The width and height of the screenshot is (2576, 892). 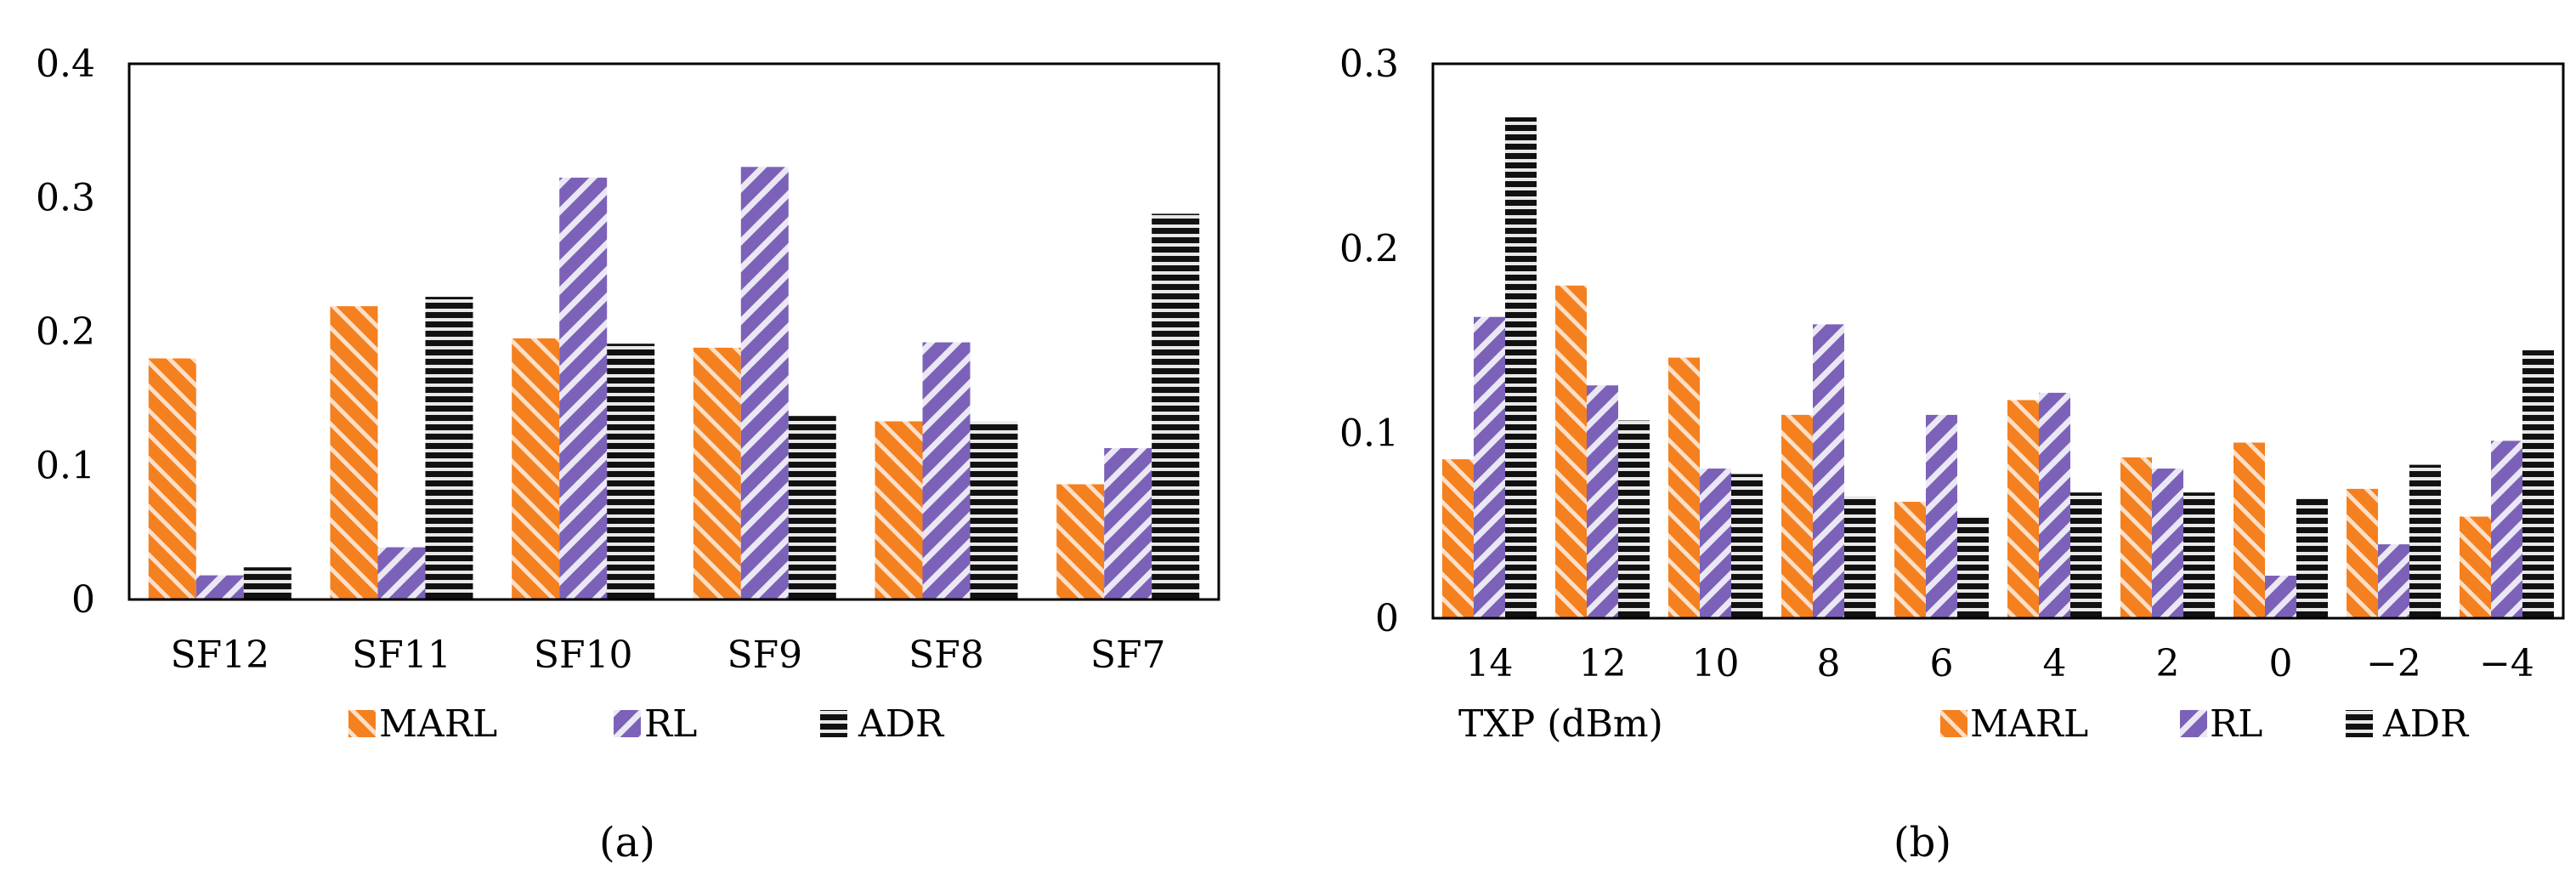 I want to click on legend-a-swatch-rl, so click(x=627, y=723).